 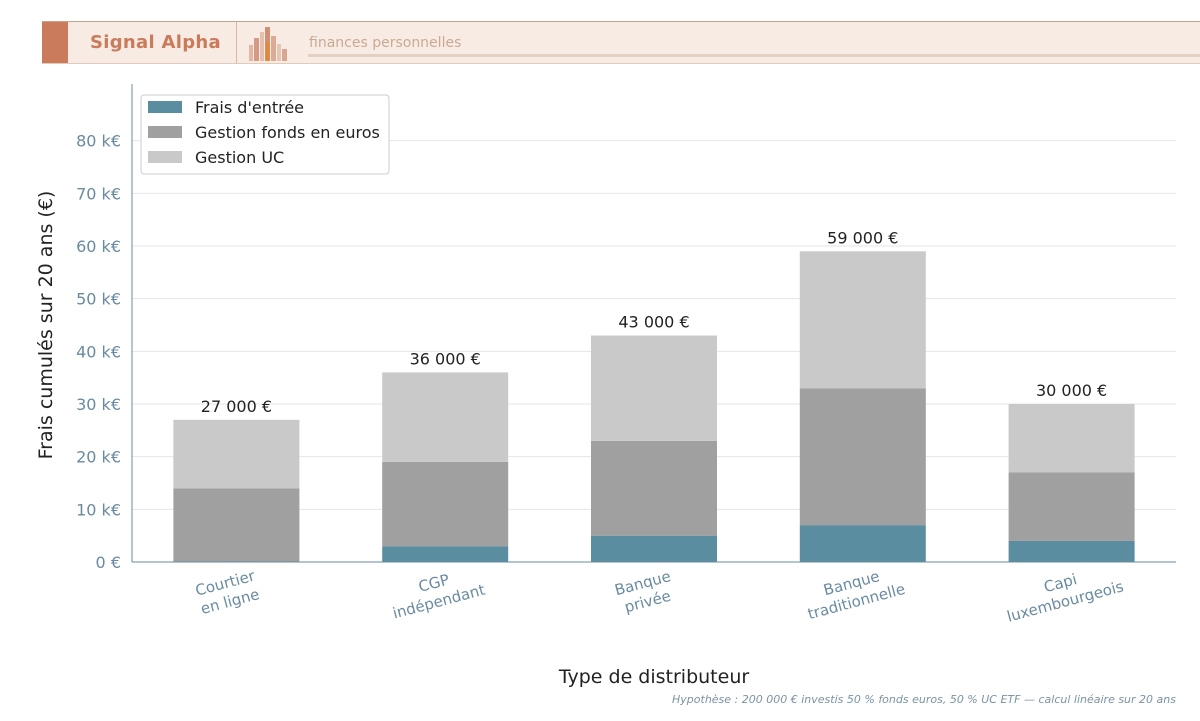 What do you see at coordinates (385, 43) in the screenshot?
I see `tagline: finances personnelles` at bounding box center [385, 43].